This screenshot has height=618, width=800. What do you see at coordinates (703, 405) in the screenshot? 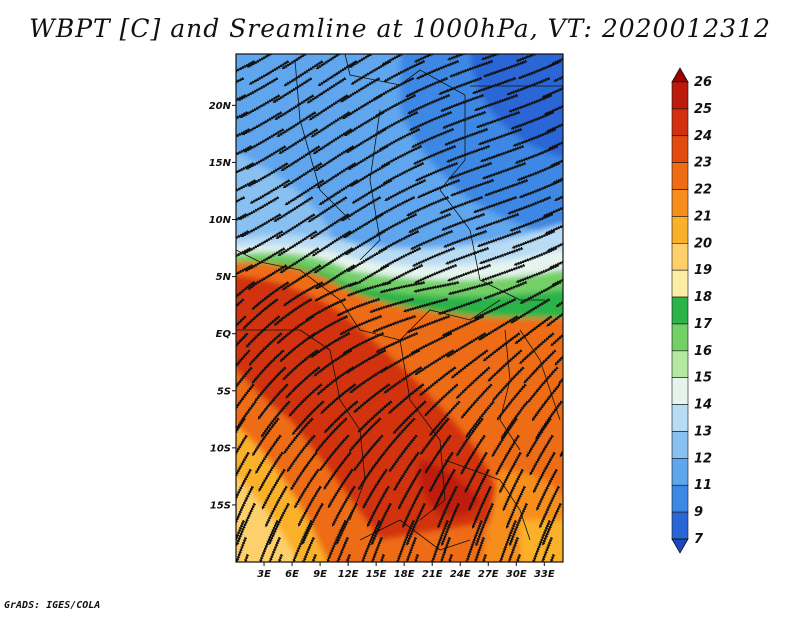
I see `colorbar-label: 14` at bounding box center [703, 405].